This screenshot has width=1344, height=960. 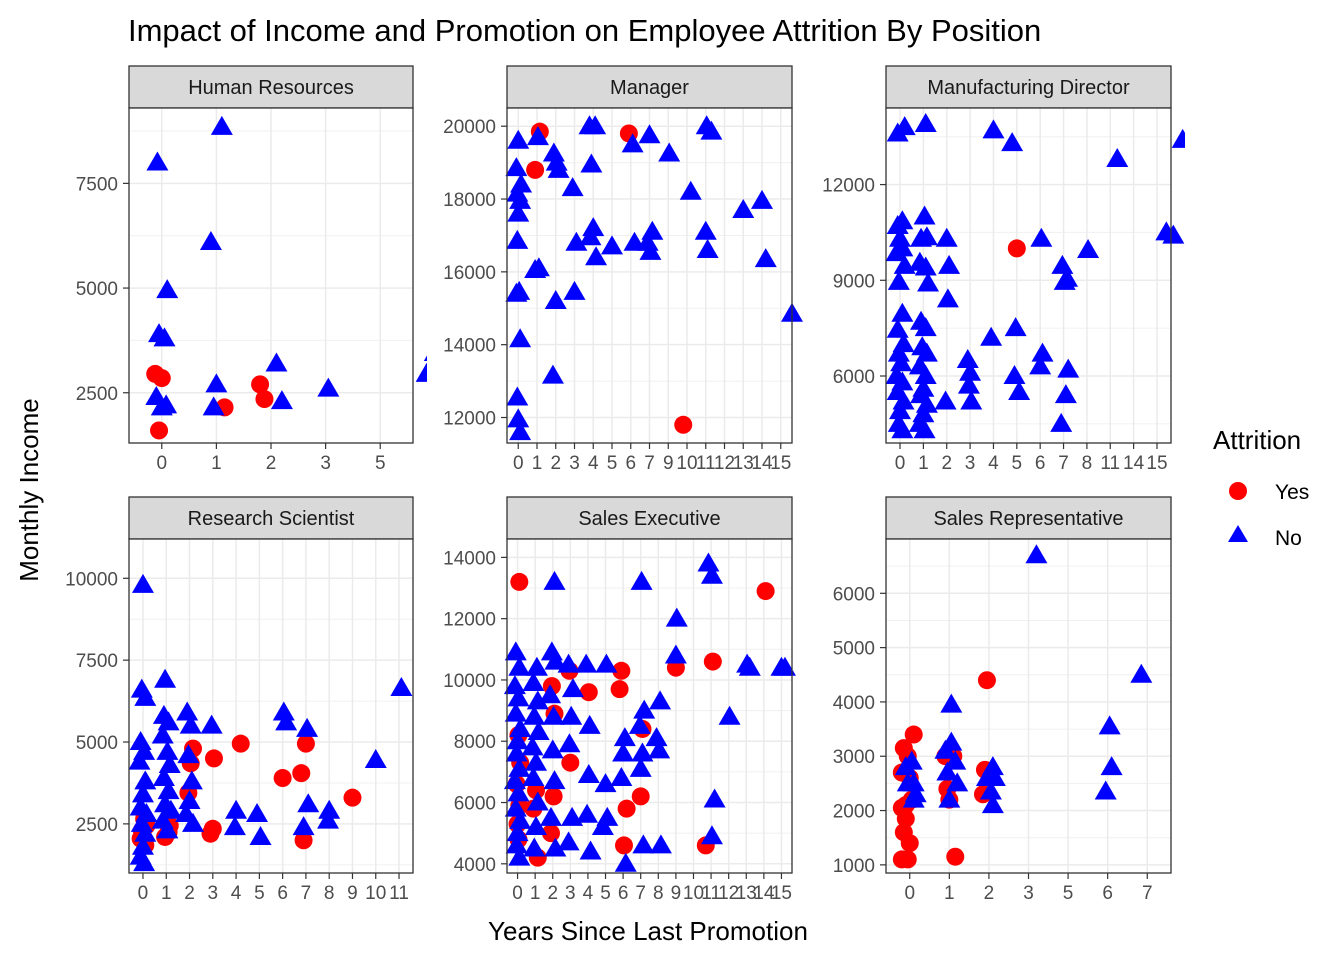 What do you see at coordinates (97, 743) in the screenshot?
I see `y-tick-label: 5000` at bounding box center [97, 743].